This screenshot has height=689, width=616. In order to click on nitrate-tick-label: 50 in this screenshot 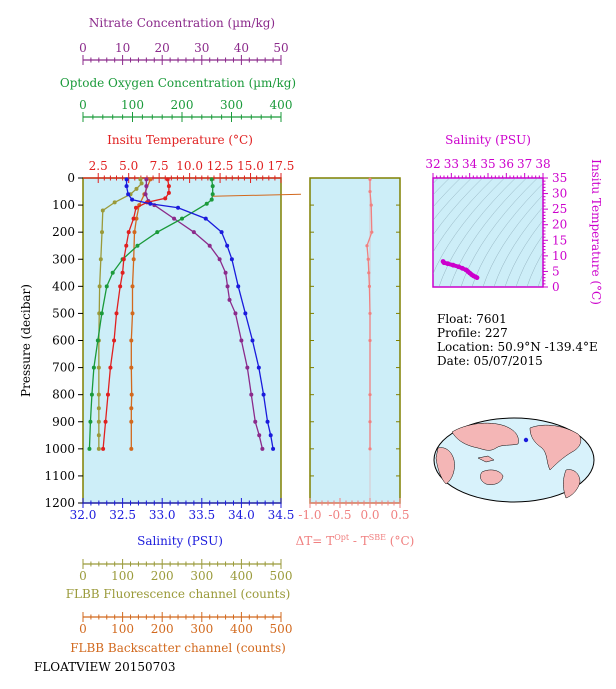, I will do `click(280, 48)`.